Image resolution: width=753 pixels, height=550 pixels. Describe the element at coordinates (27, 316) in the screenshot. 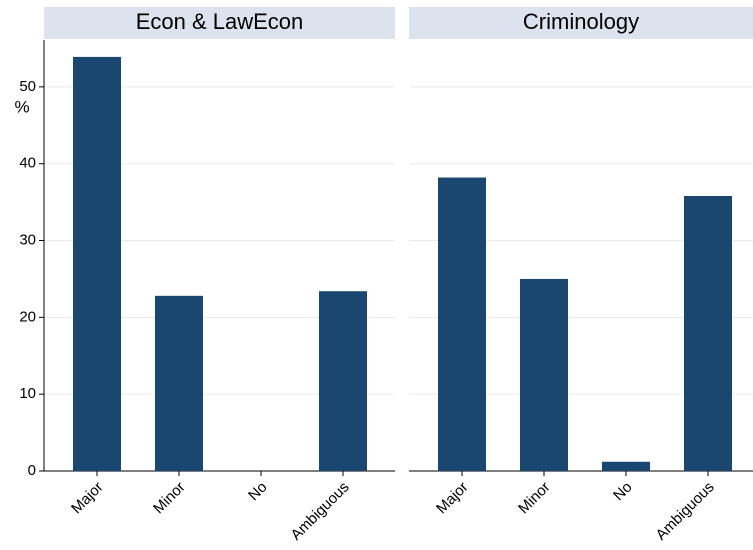

I see `y-tick-label: 20` at that location.